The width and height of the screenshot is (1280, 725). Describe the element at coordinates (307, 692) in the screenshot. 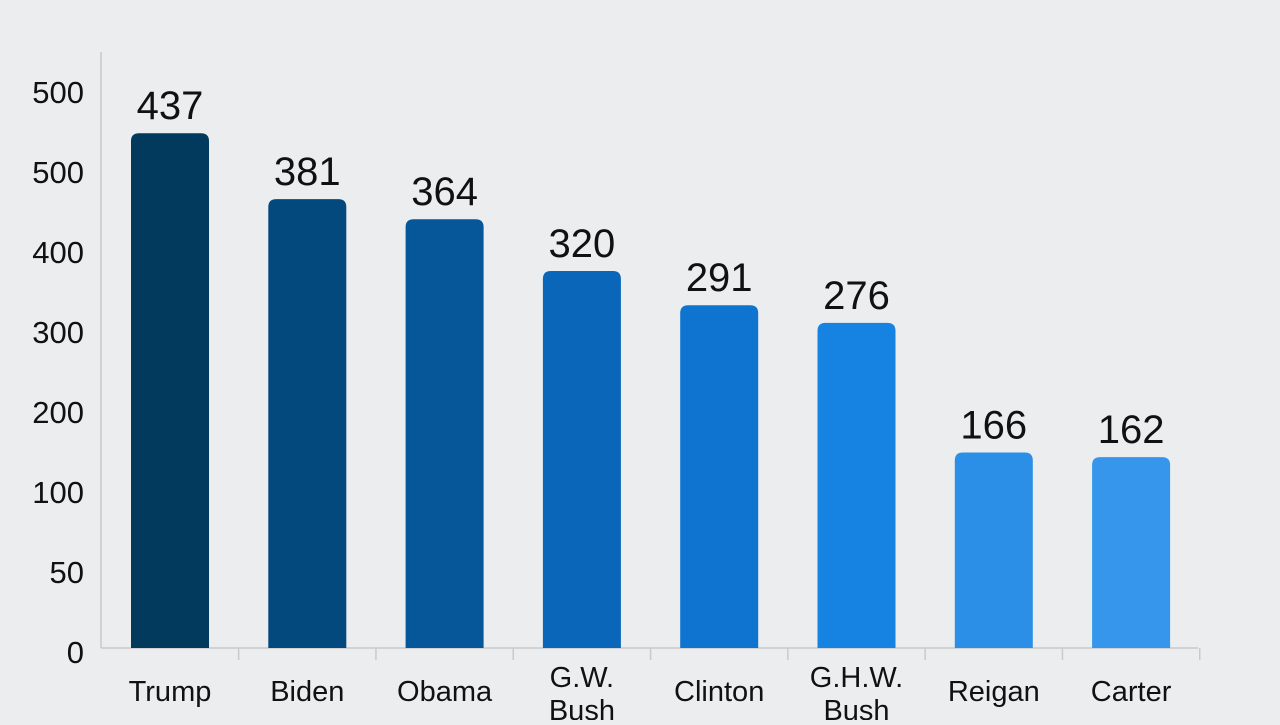

I see `x-tick-label: Biden` at that location.